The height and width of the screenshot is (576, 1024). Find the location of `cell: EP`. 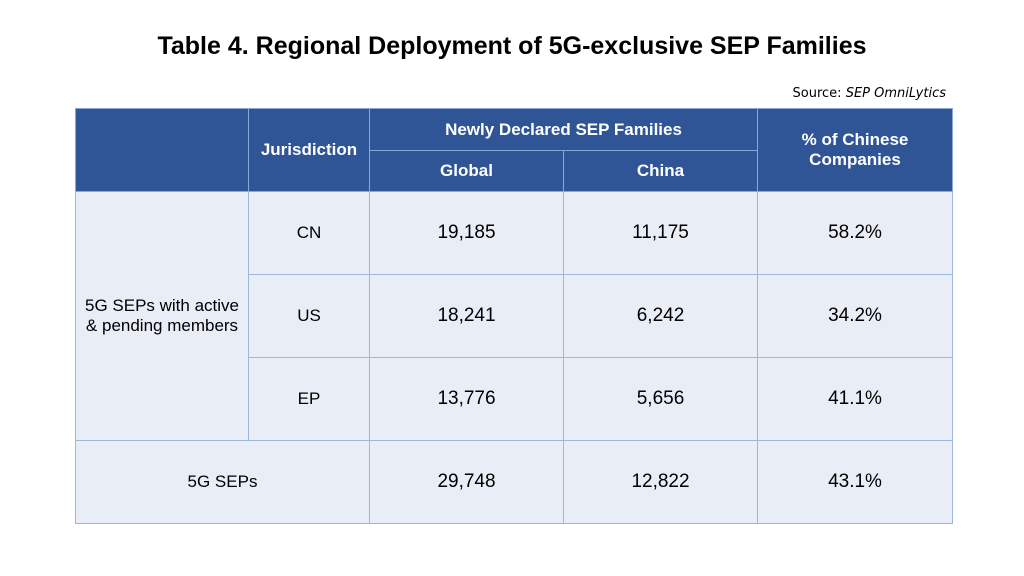

cell: EP is located at coordinates (309, 399).